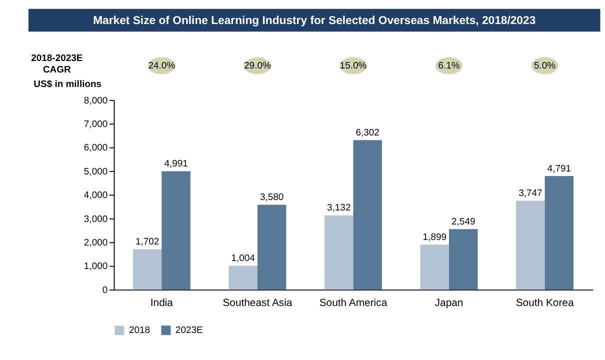 Image resolution: width=605 pixels, height=360 pixels. I want to click on y-tick-label: 0, so click(105, 290).